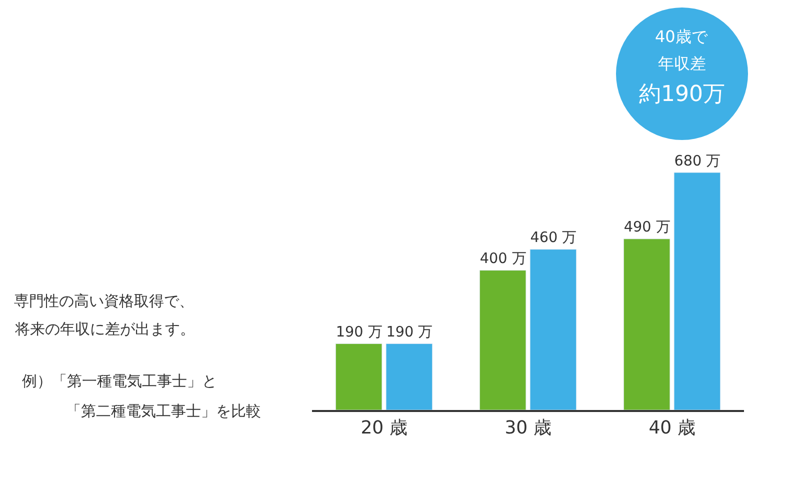  What do you see at coordinates (682, 63) in the screenshot?
I see `text: 年収差` at bounding box center [682, 63].